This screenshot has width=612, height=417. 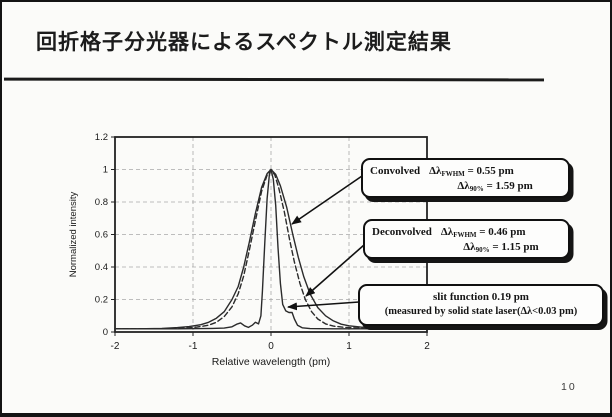 I want to click on y-axis-label: Normalized intensity, so click(x=73, y=234).